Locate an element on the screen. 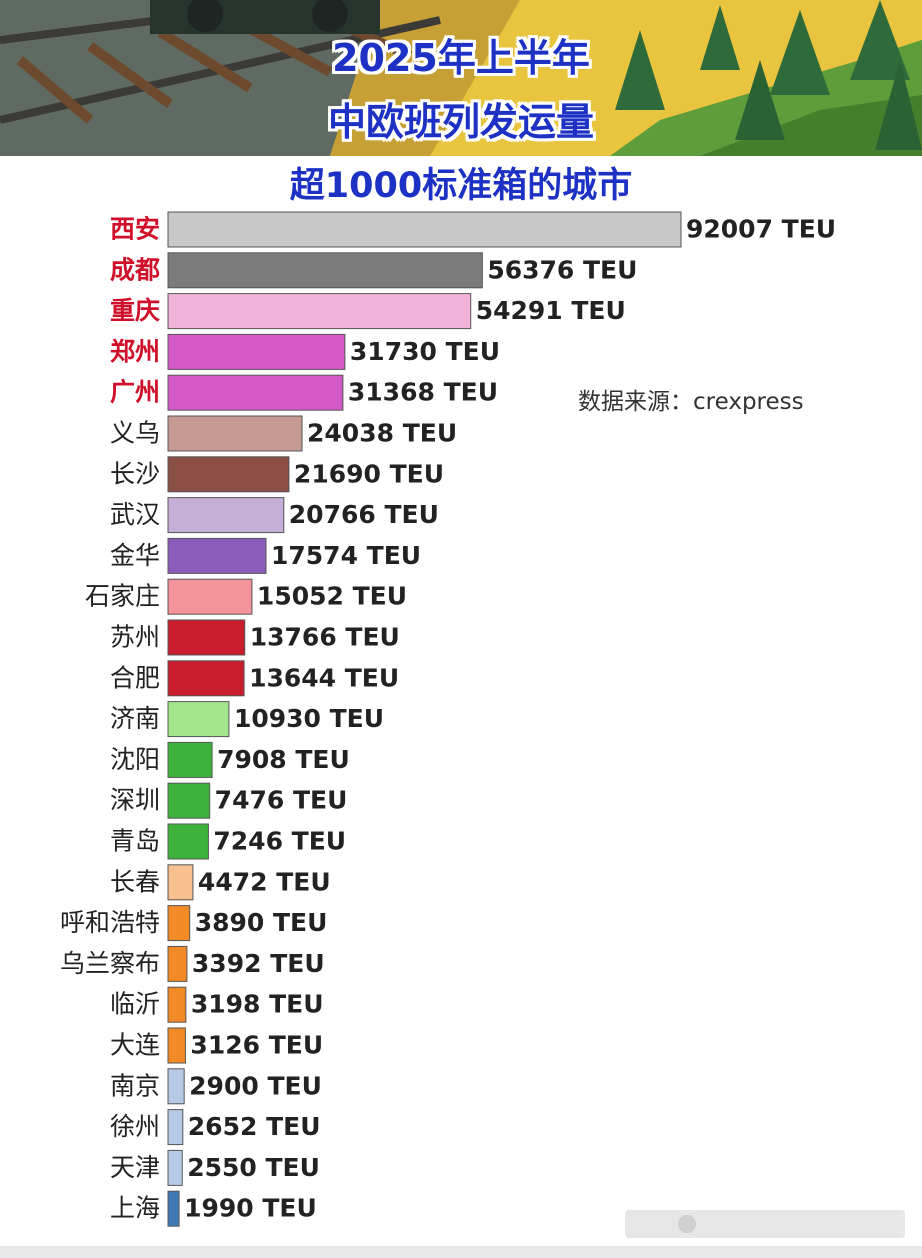  data-source-note: 数据来源：crexpress is located at coordinates (691, 402).